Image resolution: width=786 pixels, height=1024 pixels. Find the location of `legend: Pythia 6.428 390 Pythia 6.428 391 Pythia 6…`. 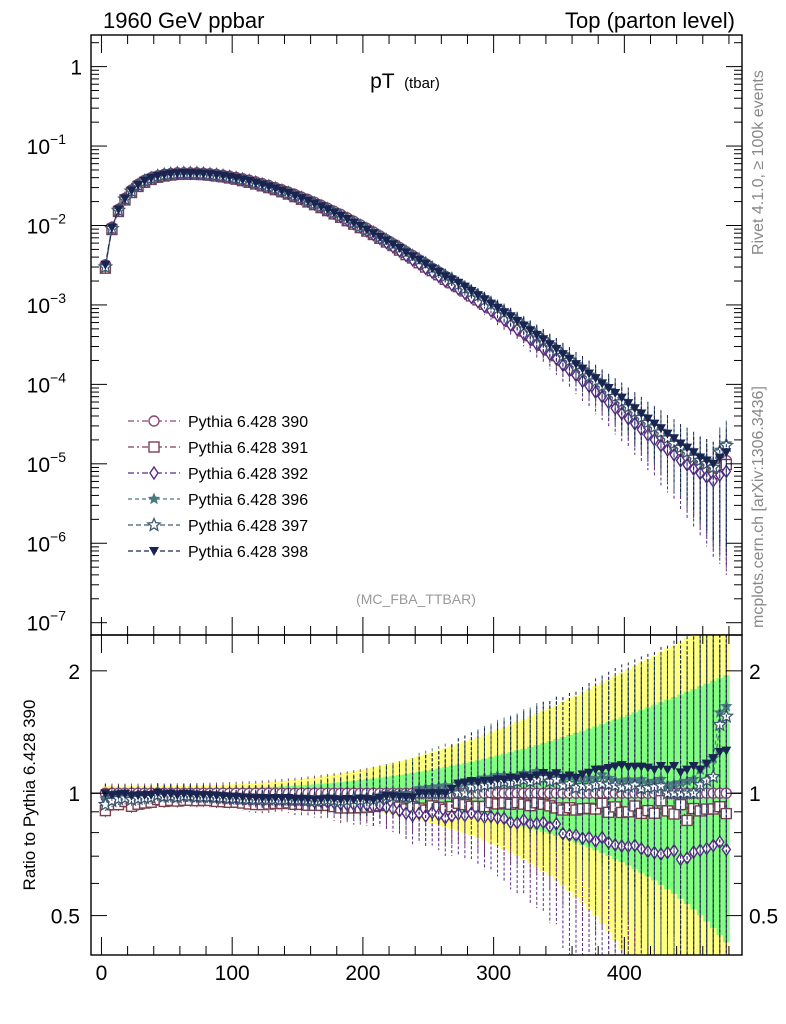

legend: Pythia 6.428 390 Pythia 6.428 391 Pythia 6… is located at coordinates (218, 487).